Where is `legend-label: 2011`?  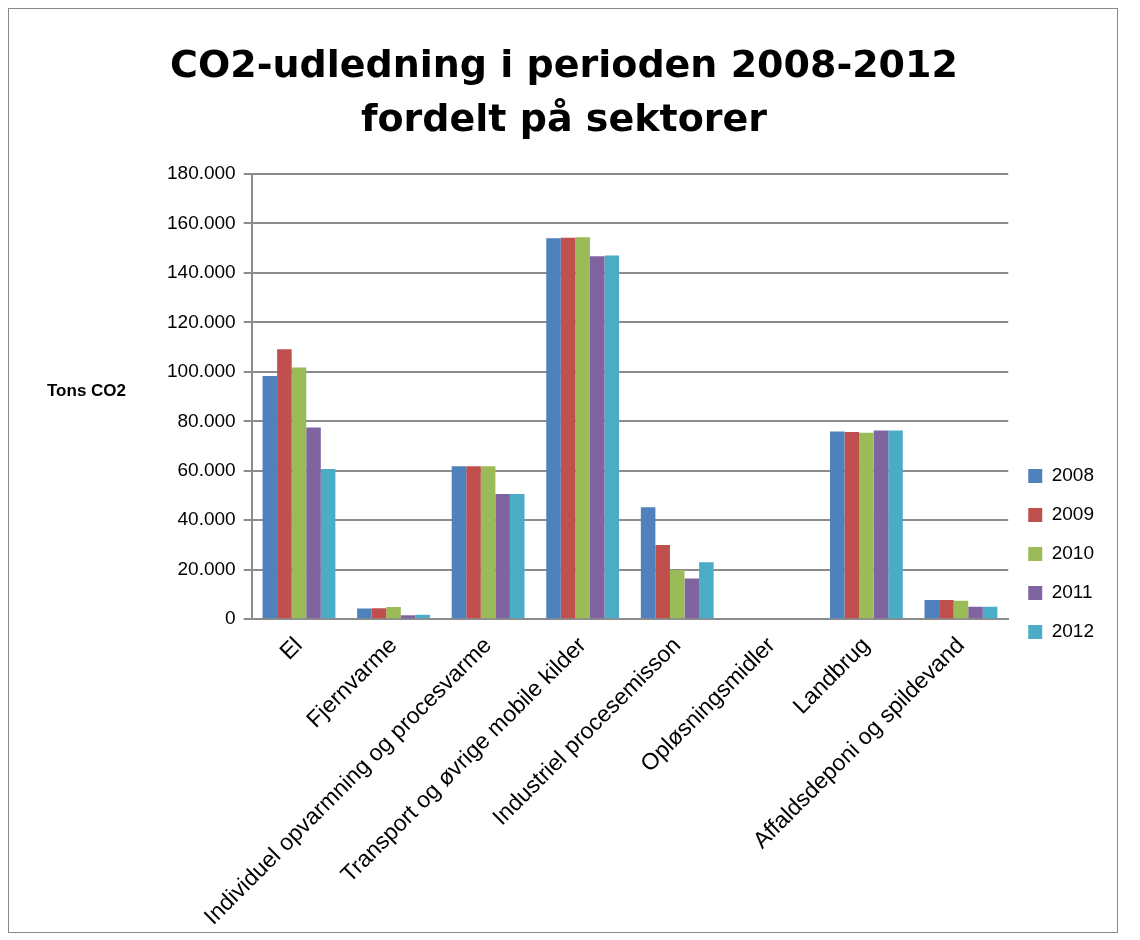
legend-label: 2011 is located at coordinates (1072, 592).